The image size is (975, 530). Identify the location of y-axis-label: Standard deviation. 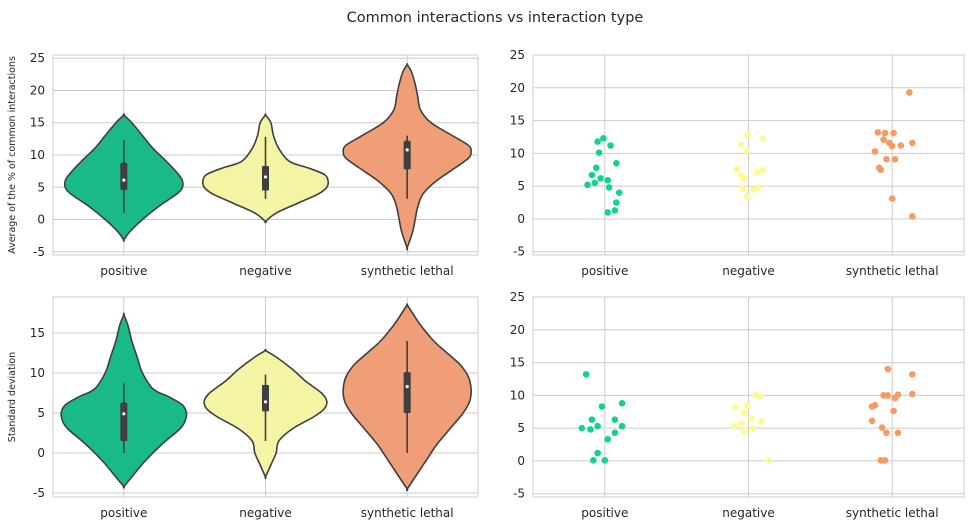
(12, 397).